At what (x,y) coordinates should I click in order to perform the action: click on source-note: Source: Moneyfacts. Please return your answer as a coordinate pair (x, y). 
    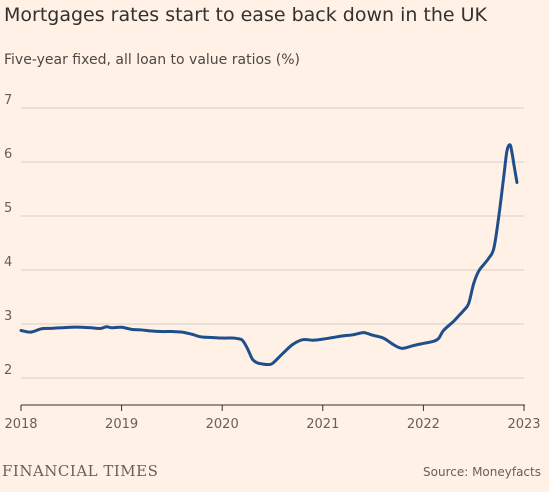
    Looking at the image, I should click on (482, 472).